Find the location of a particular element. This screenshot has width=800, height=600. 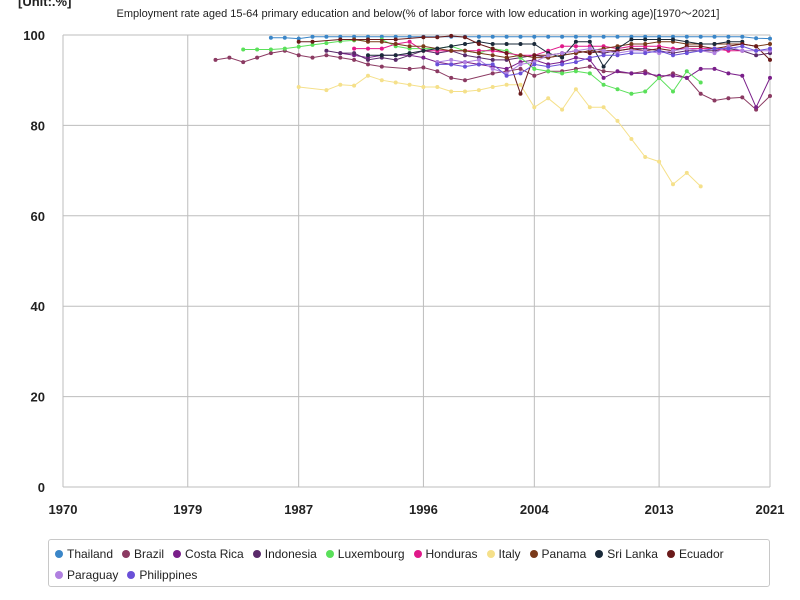

legend-item: Philippines is located at coordinates (162, 575).